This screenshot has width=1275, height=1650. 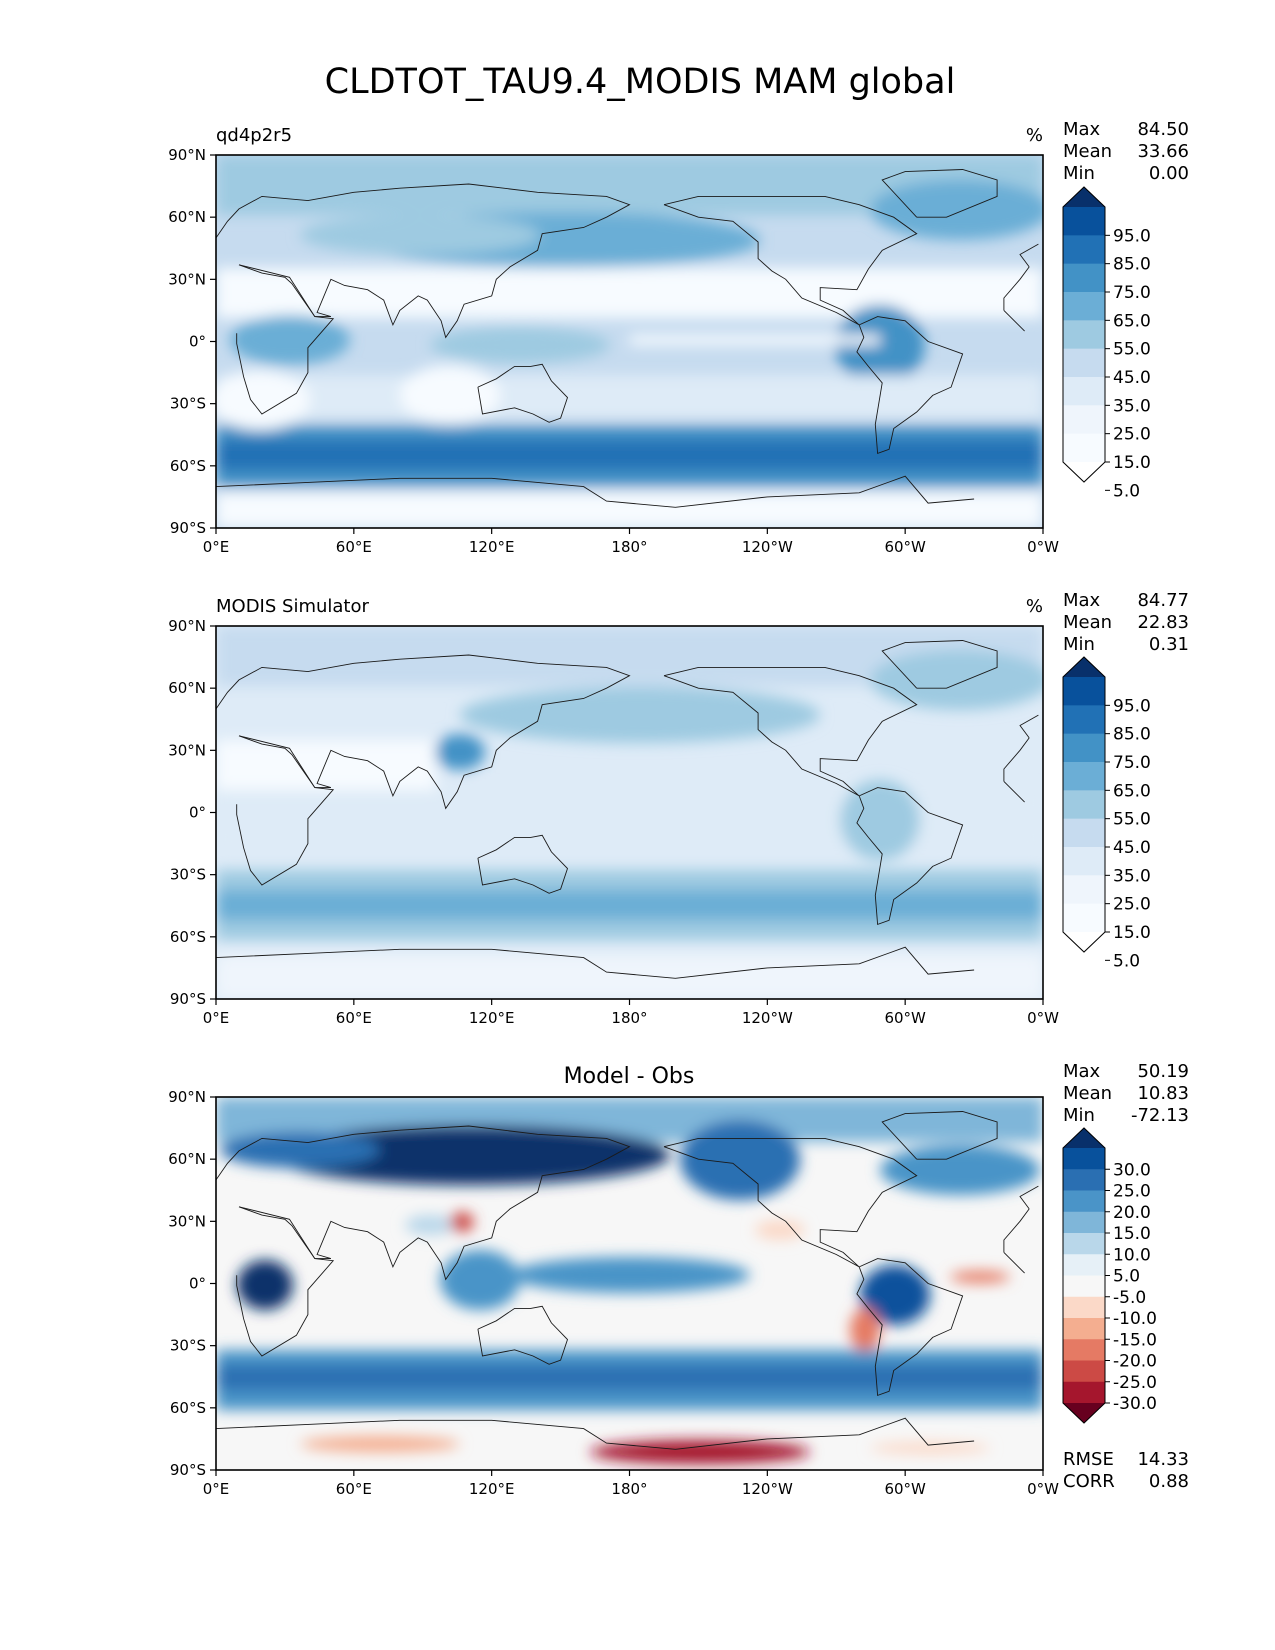 What do you see at coordinates (1135, 1404) in the screenshot?
I see `colorbar-tick-label: -30.0` at bounding box center [1135, 1404].